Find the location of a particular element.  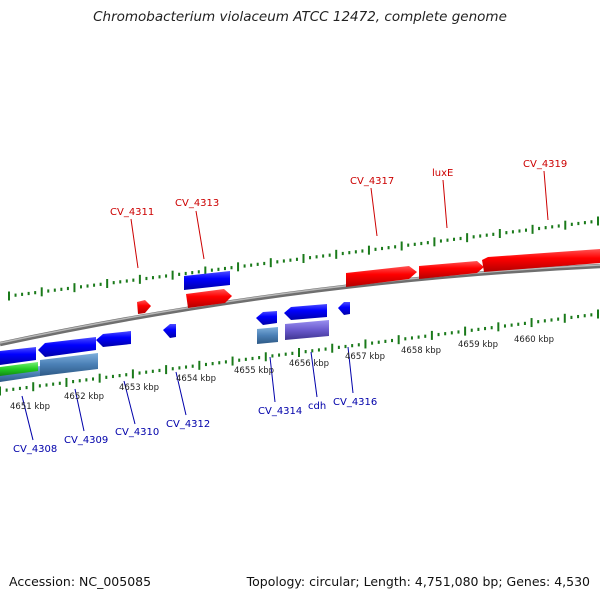

reverse-features is located at coordinates (164, 351).